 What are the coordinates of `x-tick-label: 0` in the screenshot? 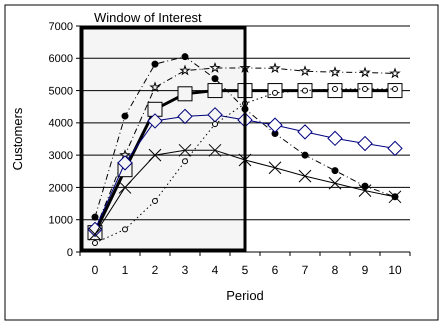 It's located at (95, 270).